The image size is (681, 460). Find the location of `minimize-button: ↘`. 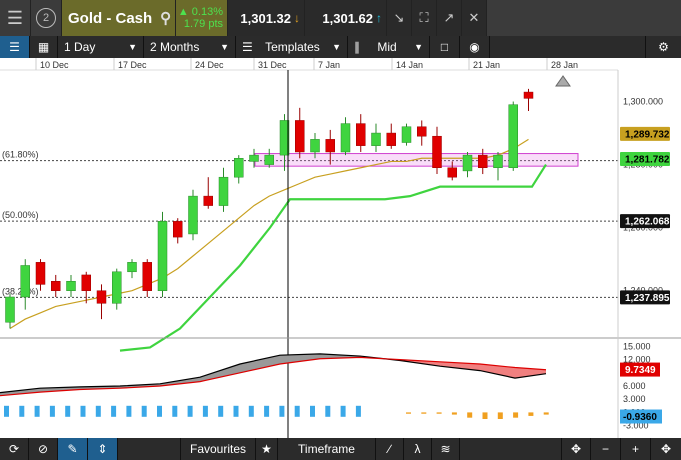

minimize-button: ↘ is located at coordinates (399, 18).